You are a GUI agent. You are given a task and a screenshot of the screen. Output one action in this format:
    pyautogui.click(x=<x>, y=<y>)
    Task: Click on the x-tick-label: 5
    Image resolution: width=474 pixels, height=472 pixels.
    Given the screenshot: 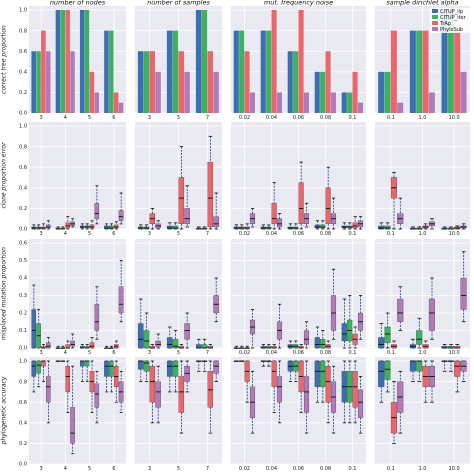 What is the action you would take?
    pyautogui.click(x=178, y=469)
    